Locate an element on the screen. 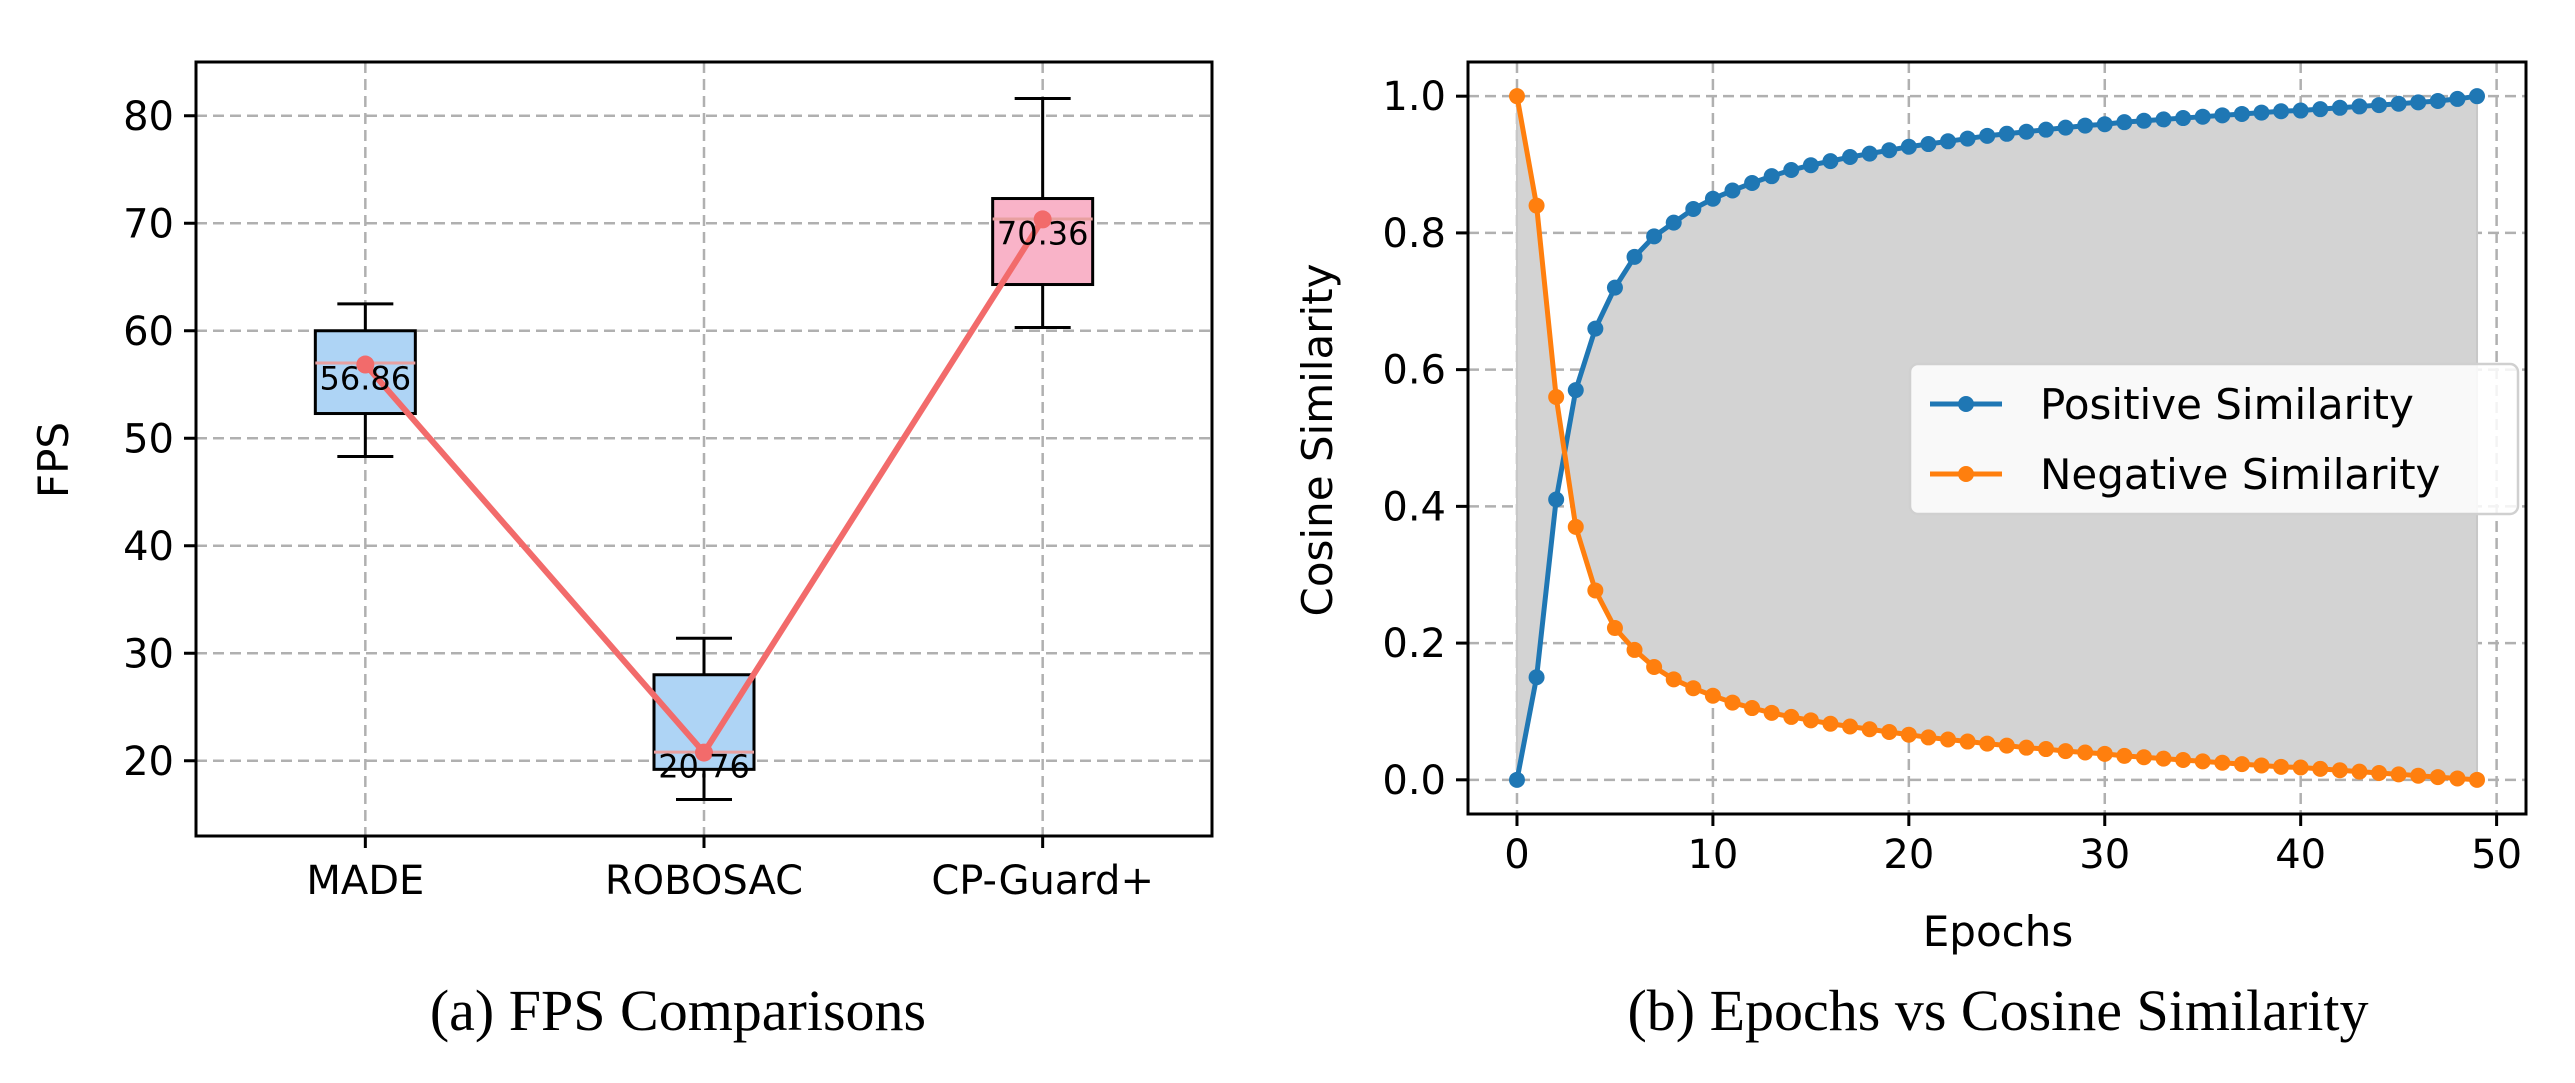 Image resolution: width=2575 pixels, height=1083 pixels. cosine-y-axis-label: Cosine Similarity is located at coordinates (1317, 440).